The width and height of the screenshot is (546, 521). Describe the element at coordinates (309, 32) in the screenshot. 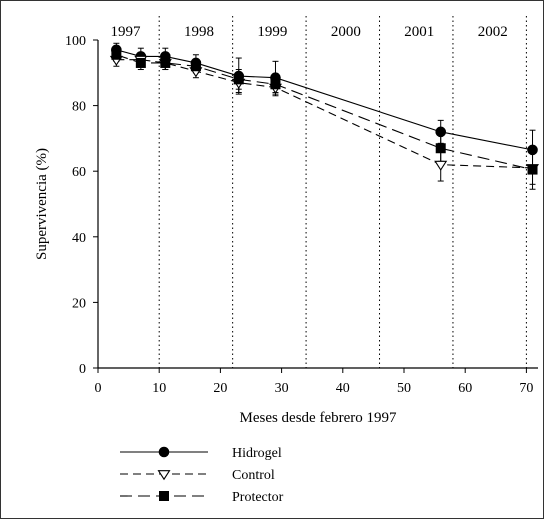

I see `year-labels: 1997 1998 1999 2000 2001 2002` at that location.